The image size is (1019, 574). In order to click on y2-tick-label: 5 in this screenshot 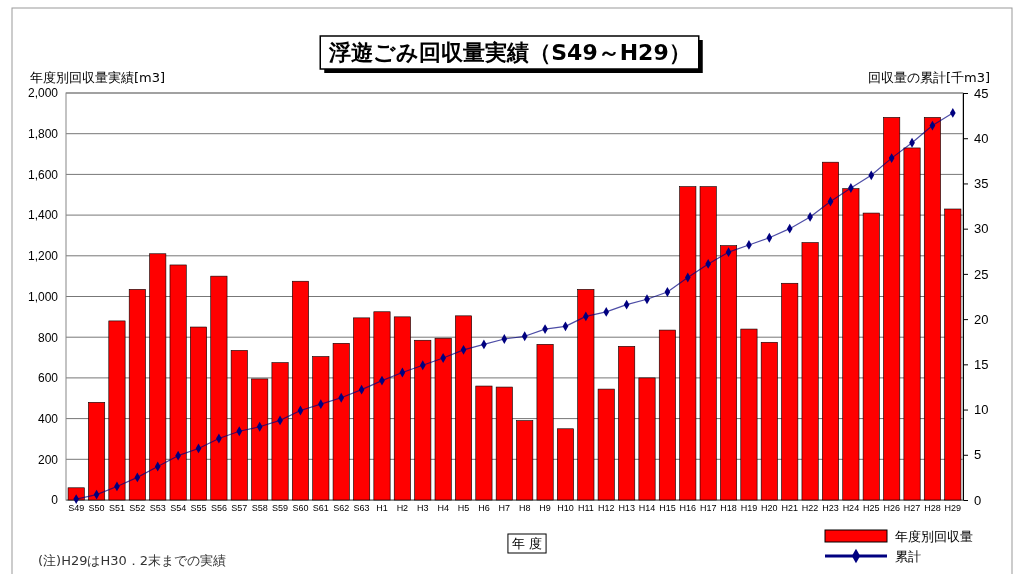, I will do `click(978, 455)`.